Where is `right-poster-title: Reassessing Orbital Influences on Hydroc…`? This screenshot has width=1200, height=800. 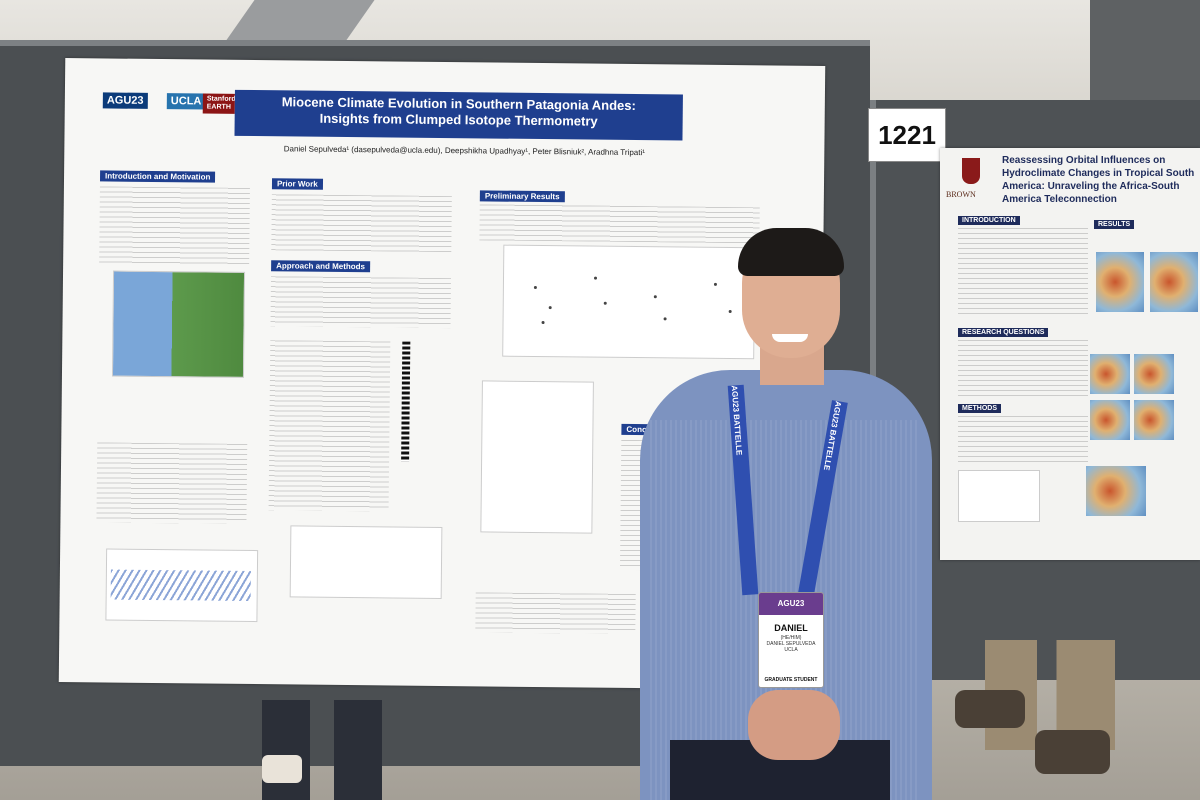
right-poster-title: Reassessing Orbital Influences on Hydroc… is located at coordinates (1098, 180).